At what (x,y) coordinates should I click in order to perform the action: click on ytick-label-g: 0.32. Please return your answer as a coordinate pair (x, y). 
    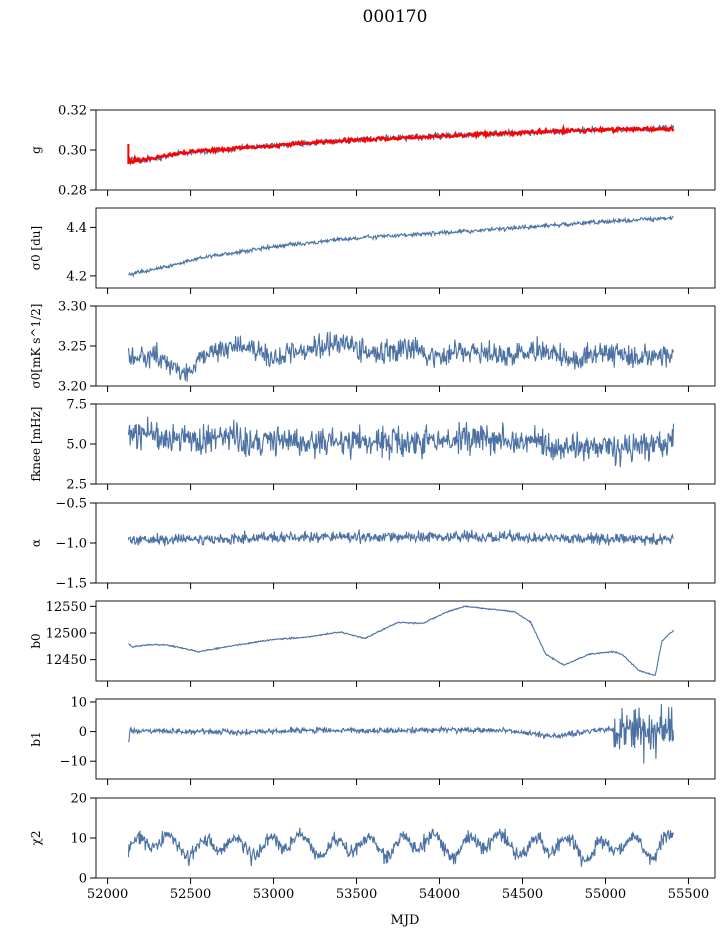
    Looking at the image, I should click on (72, 111).